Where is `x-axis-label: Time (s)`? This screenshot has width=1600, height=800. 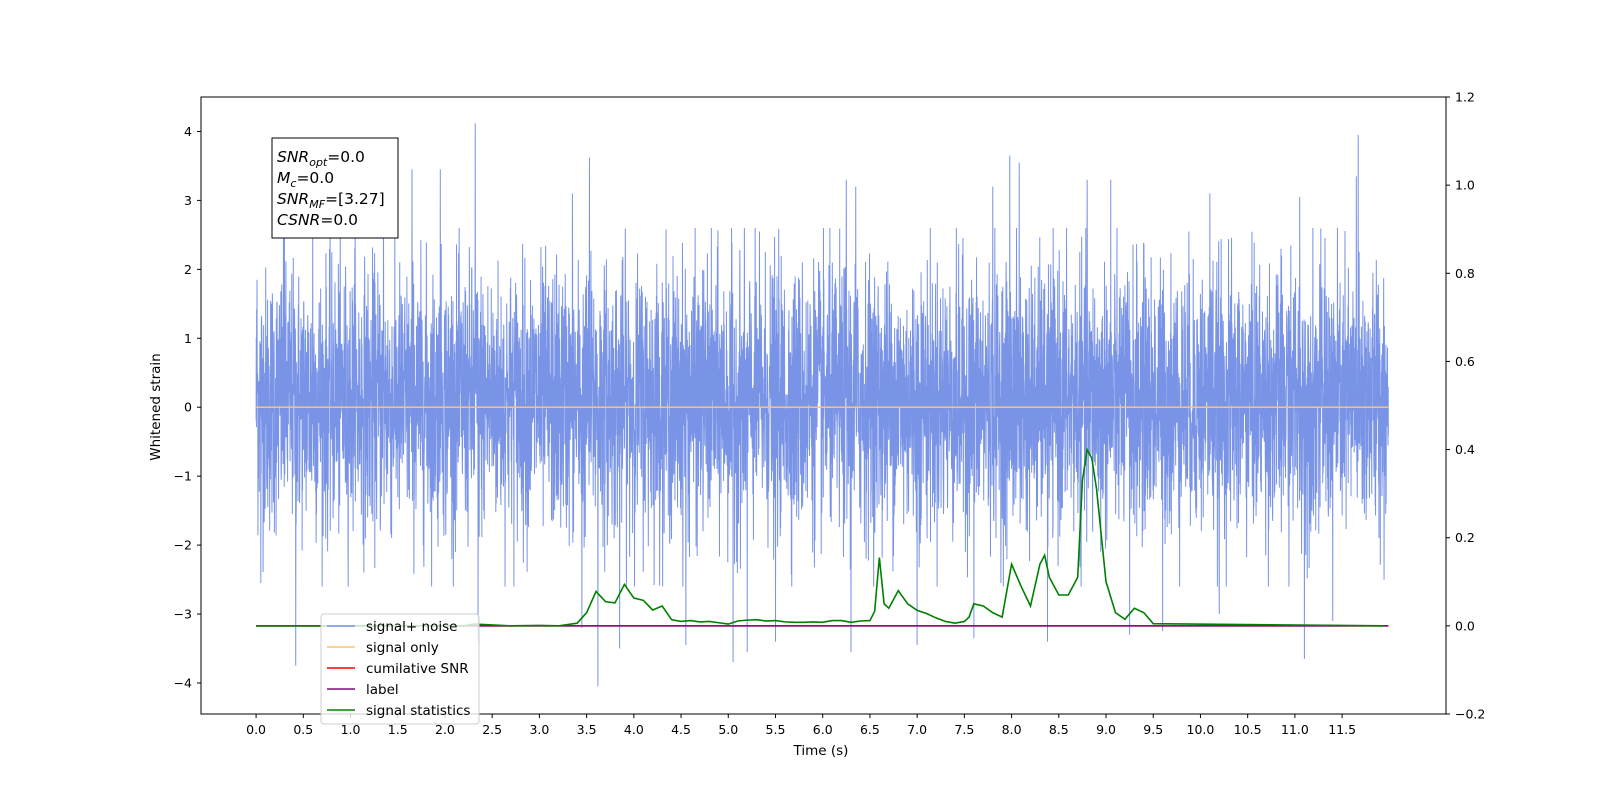 x-axis-label: Time (s) is located at coordinates (821, 751).